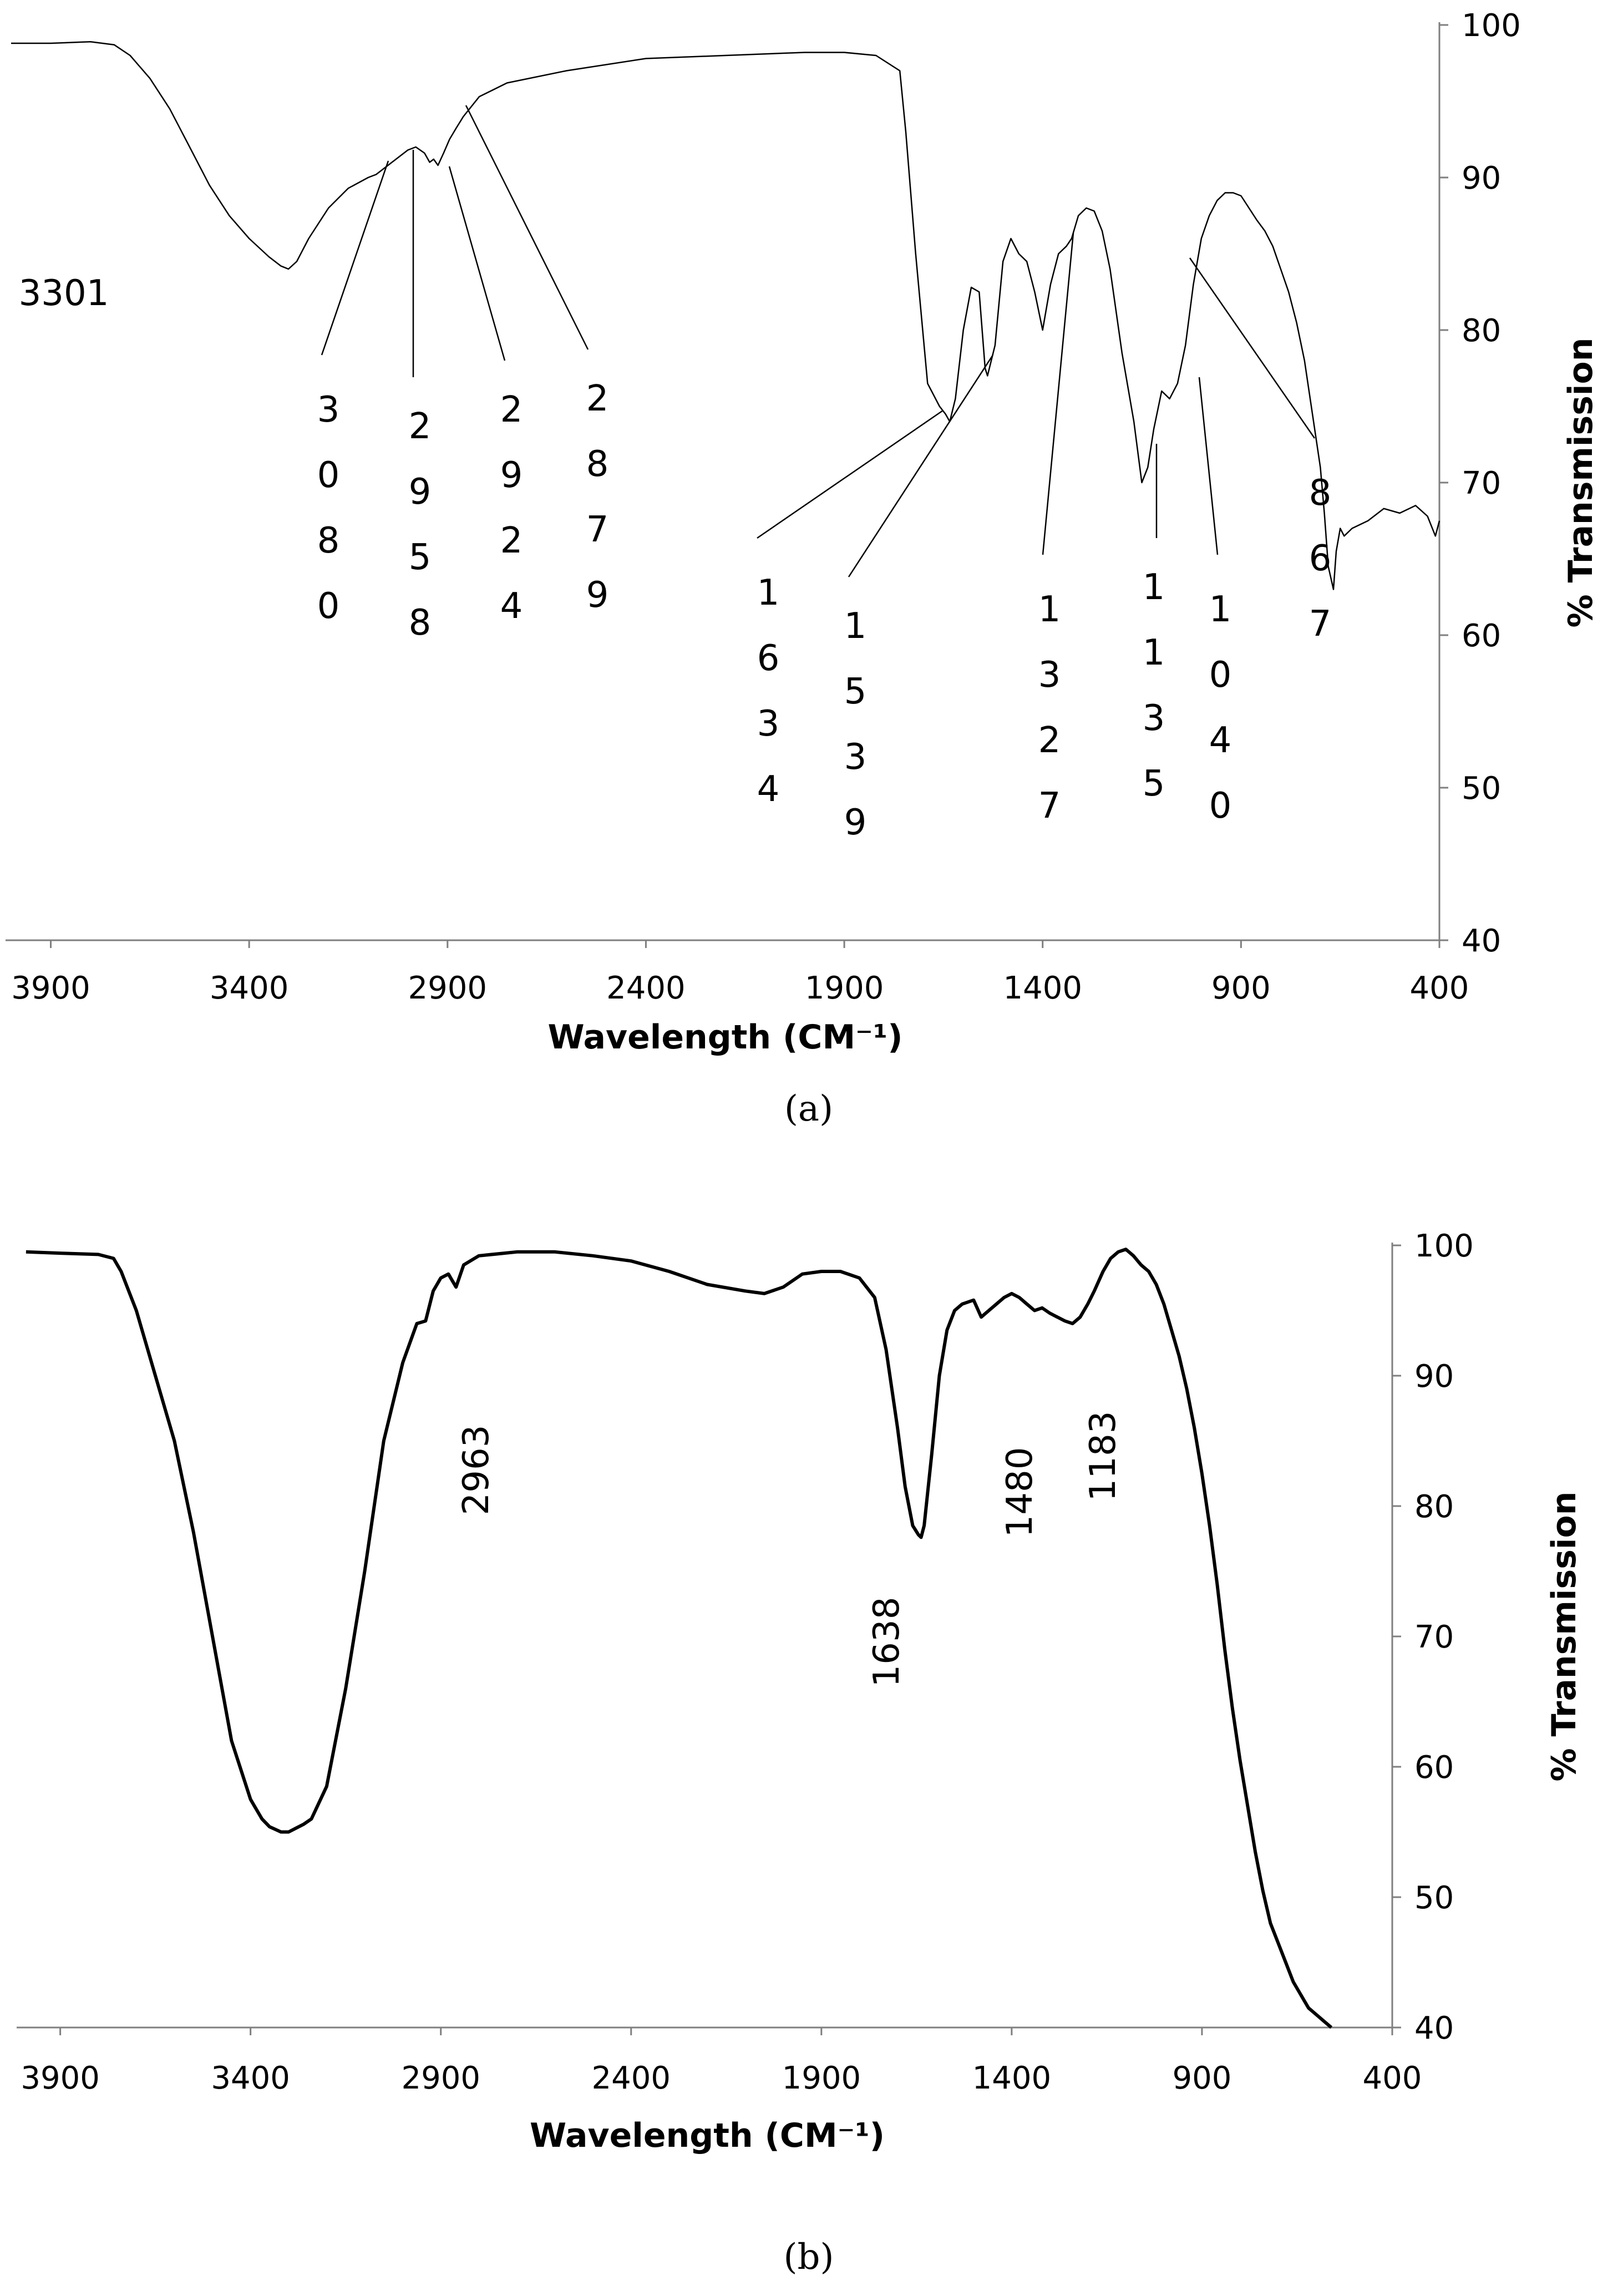 The image size is (1618, 2296). Describe the element at coordinates (1154, 685) in the screenshot. I see `peak-label-1135: 1 1 3 5` at that location.